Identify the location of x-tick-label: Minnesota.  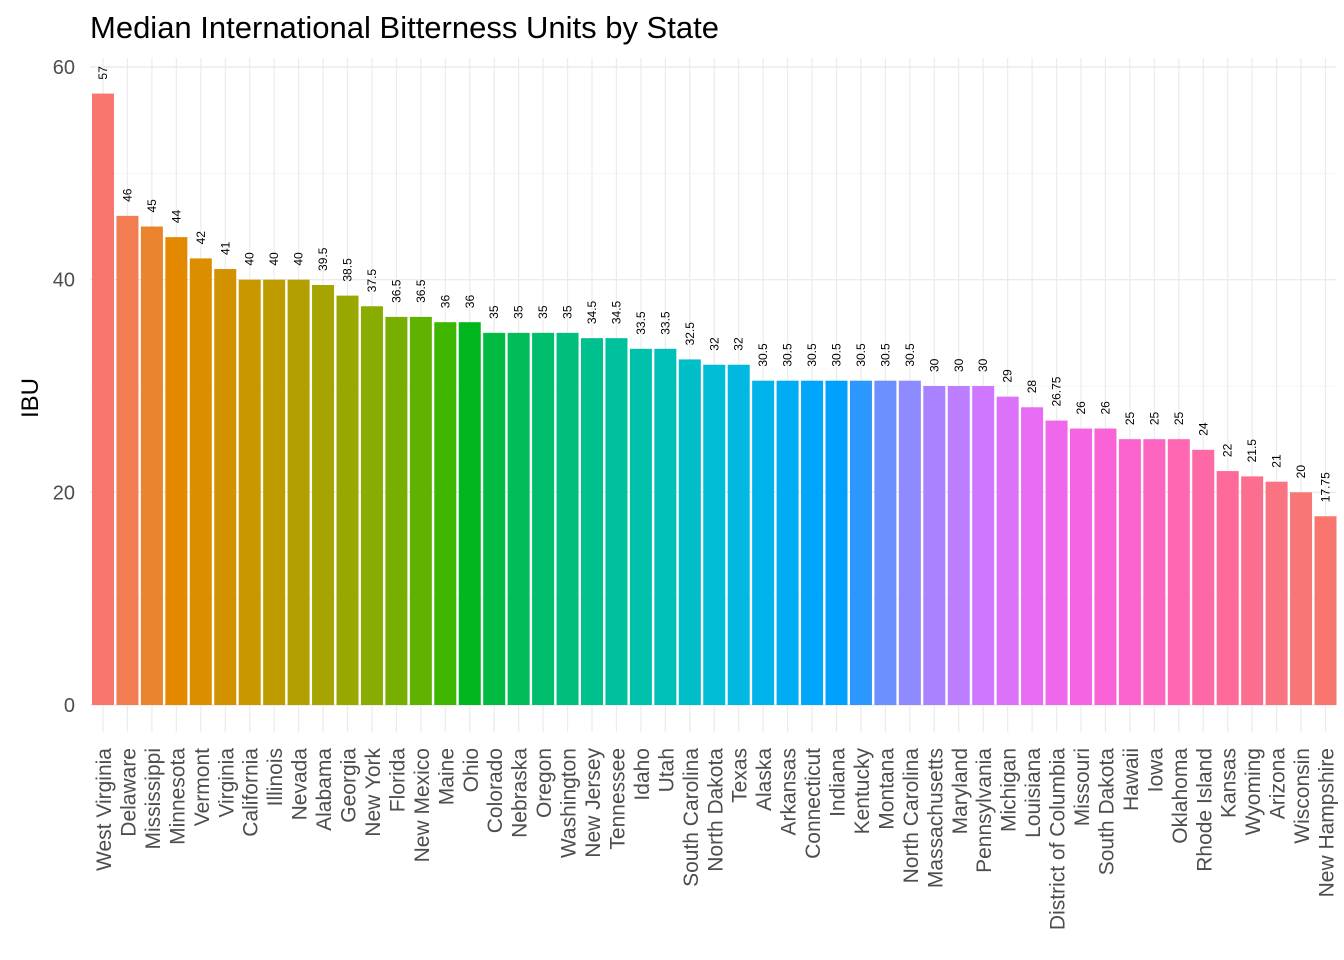
(177, 796).